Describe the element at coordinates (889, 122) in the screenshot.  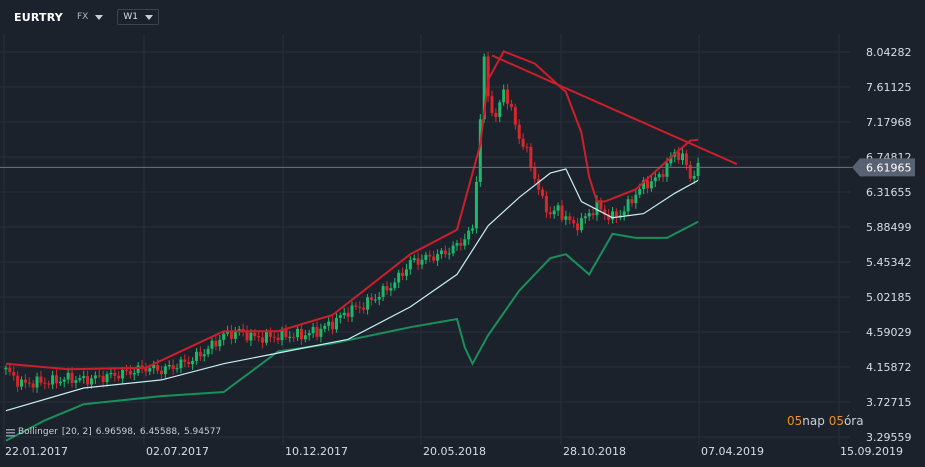
I see `y-tick-label: 7.17968` at that location.